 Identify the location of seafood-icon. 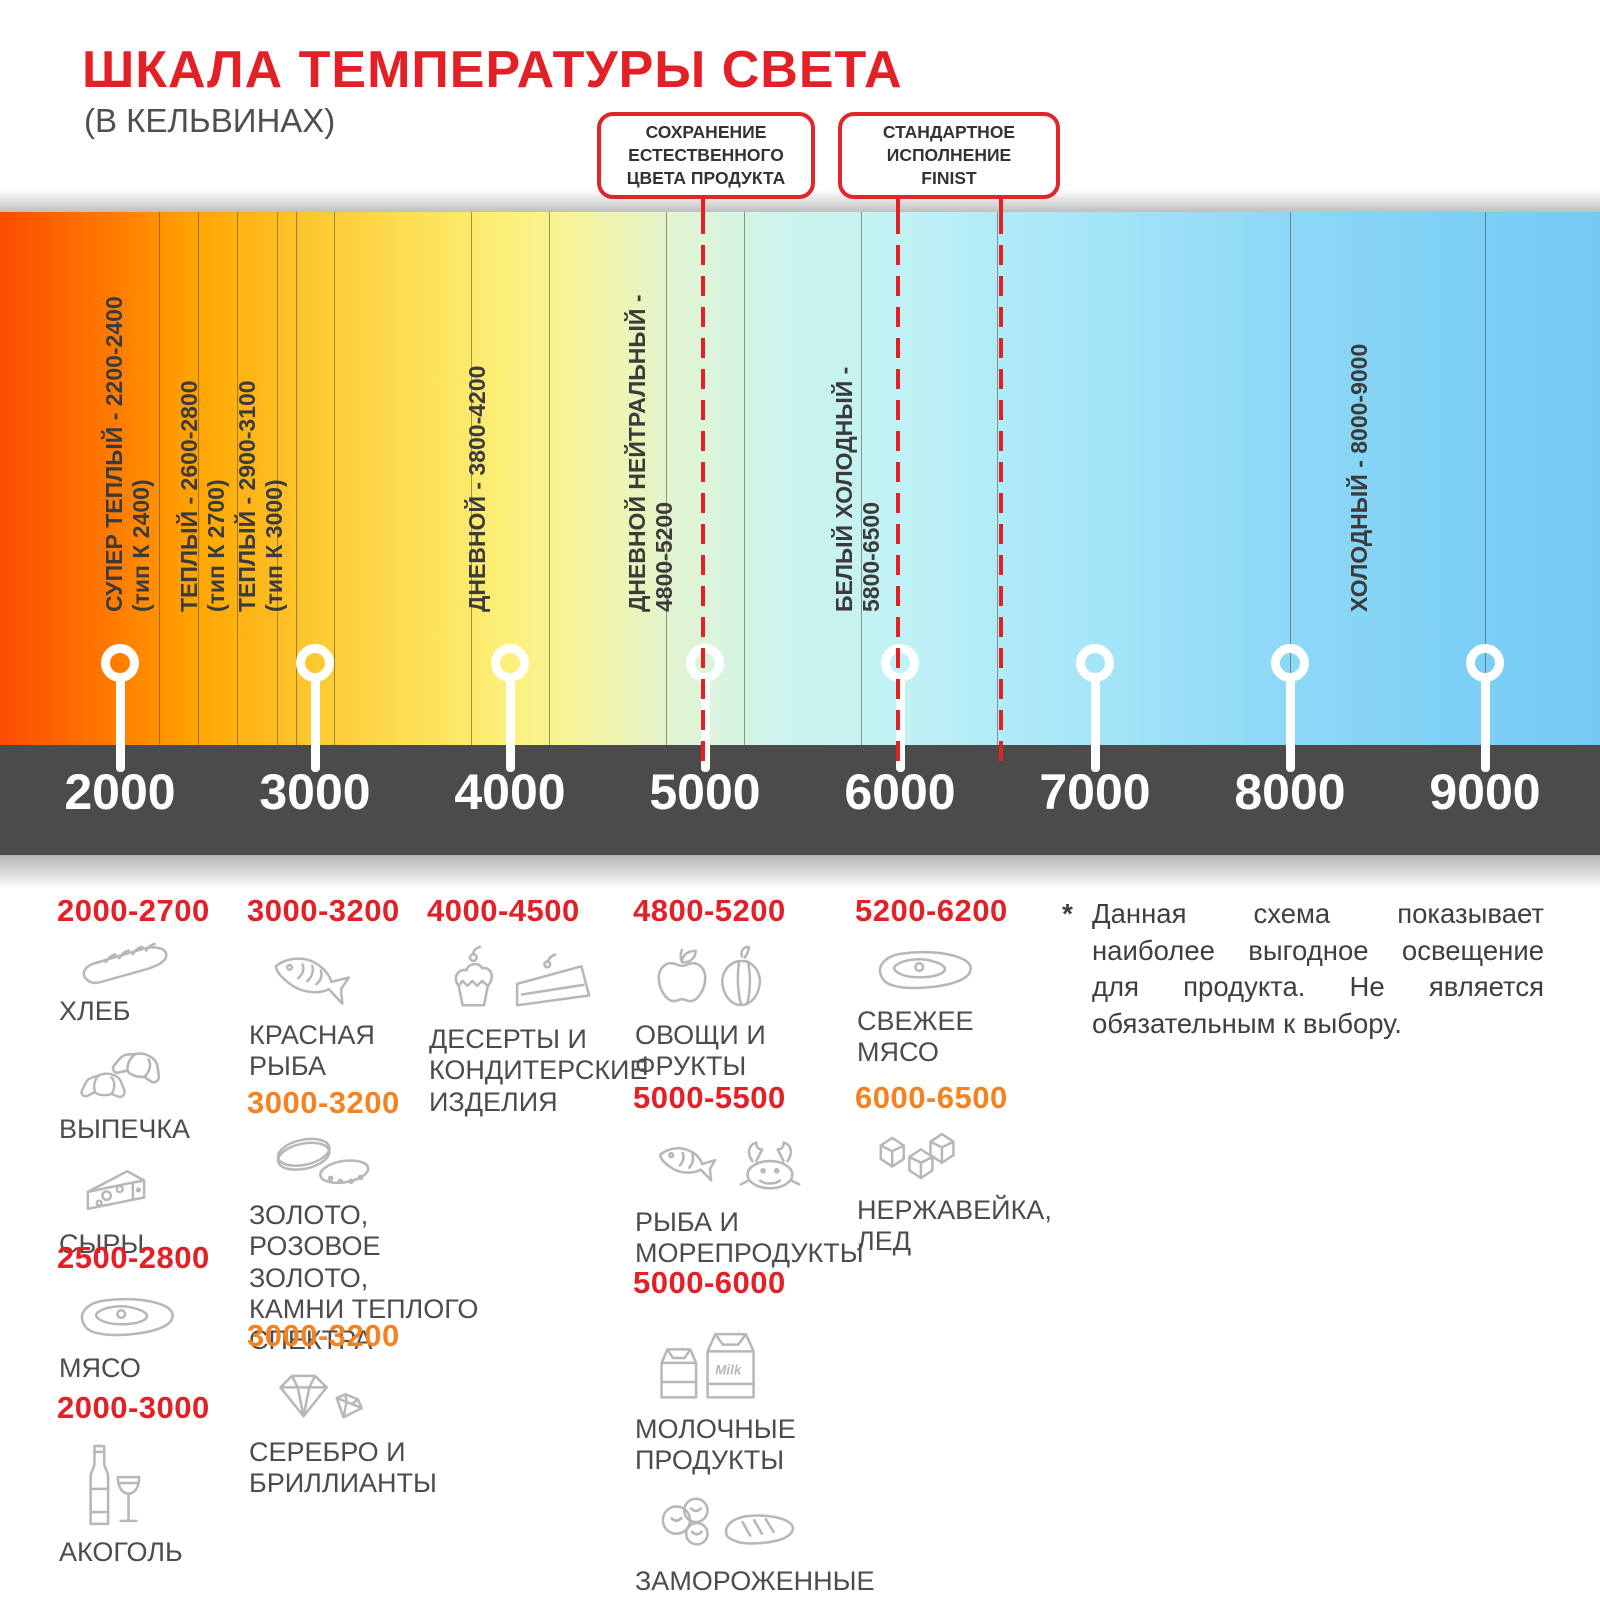
(730, 1165).